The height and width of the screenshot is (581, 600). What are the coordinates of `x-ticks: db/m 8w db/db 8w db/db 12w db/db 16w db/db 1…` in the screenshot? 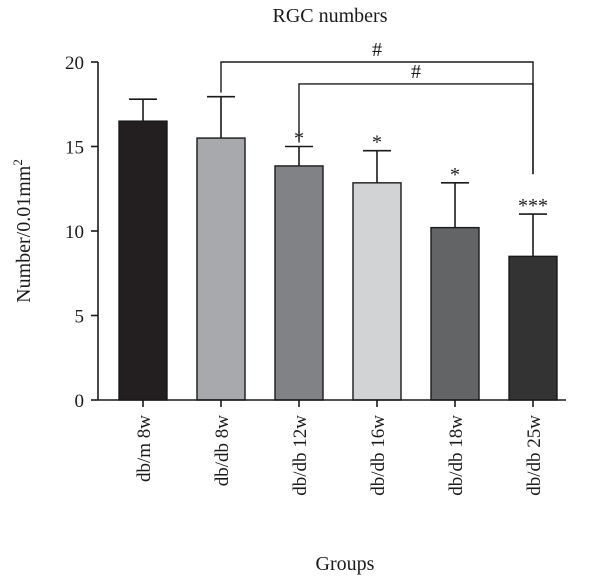 It's located at (339, 448).